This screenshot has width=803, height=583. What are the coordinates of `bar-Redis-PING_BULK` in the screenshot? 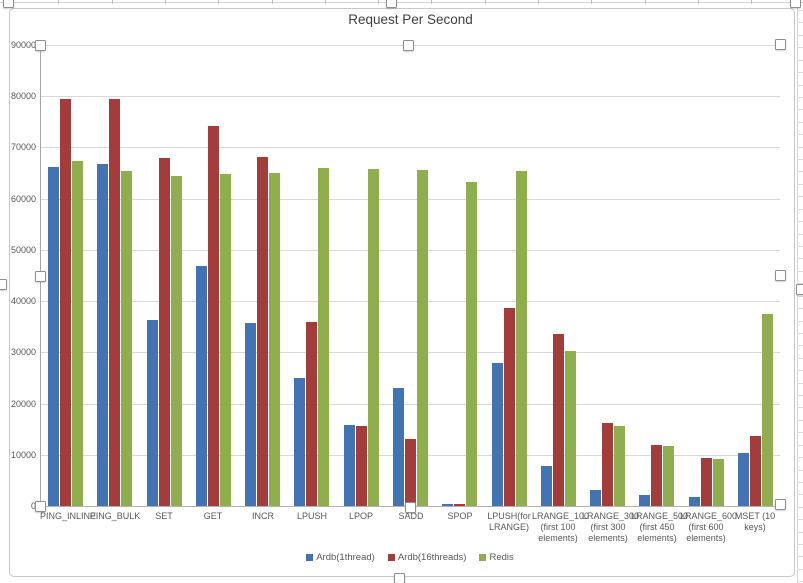 It's located at (127, 338).